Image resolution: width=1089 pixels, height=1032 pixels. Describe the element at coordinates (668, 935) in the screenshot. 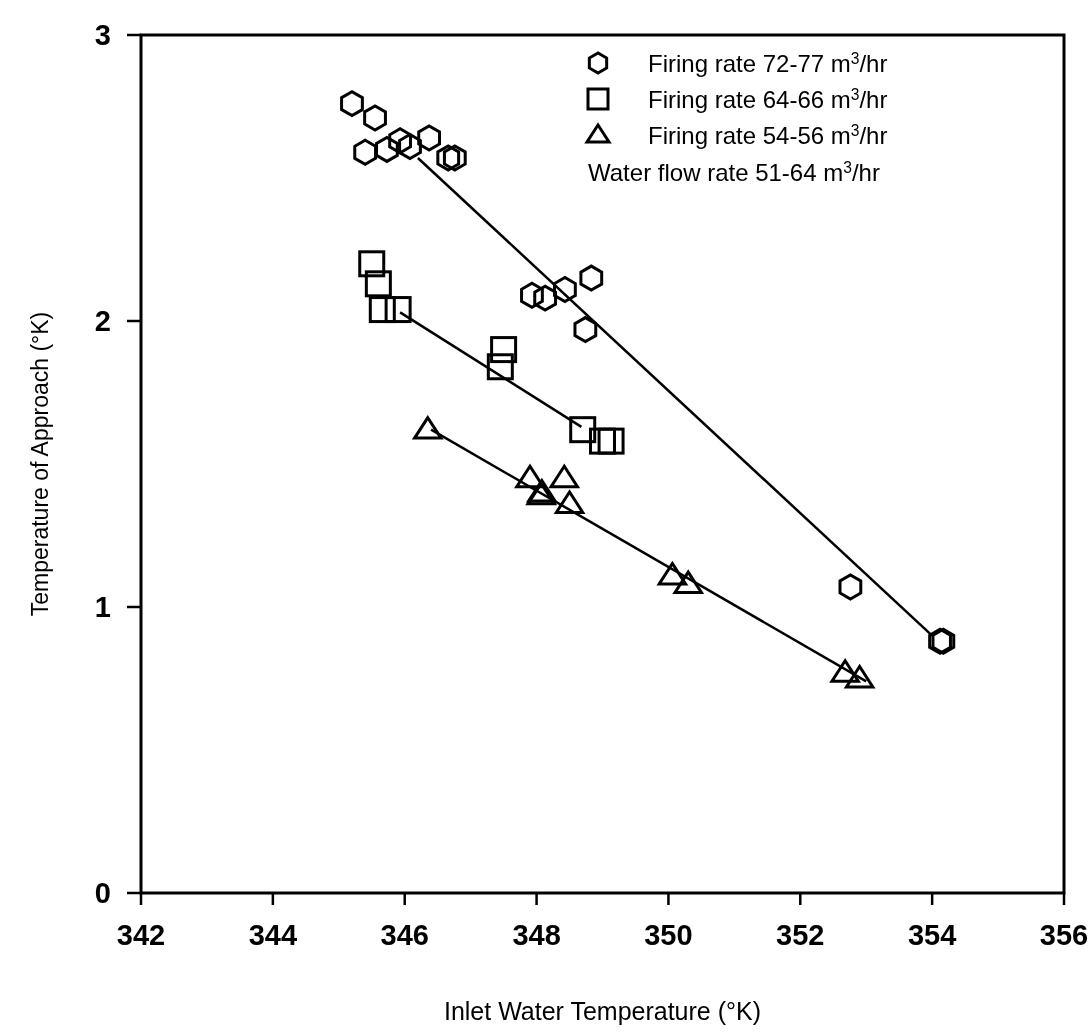

I see `x-tick-label: 350` at that location.